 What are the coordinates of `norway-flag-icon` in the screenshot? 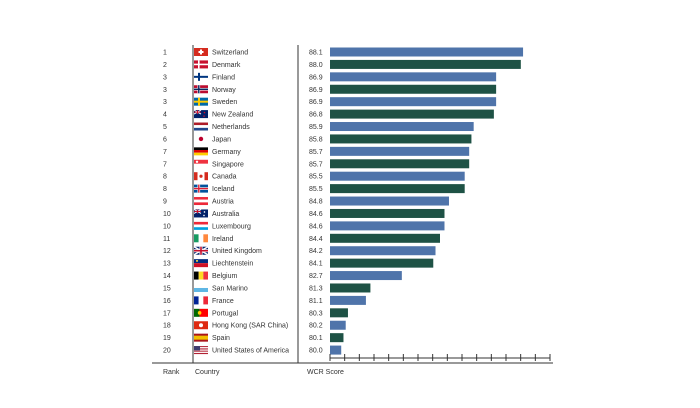 It's located at (201, 89).